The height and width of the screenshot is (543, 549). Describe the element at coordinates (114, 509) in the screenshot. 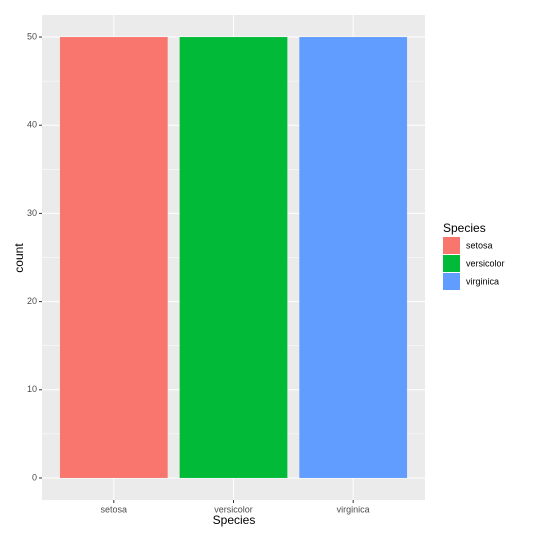

I see `x-tick-label: setosa` at that location.